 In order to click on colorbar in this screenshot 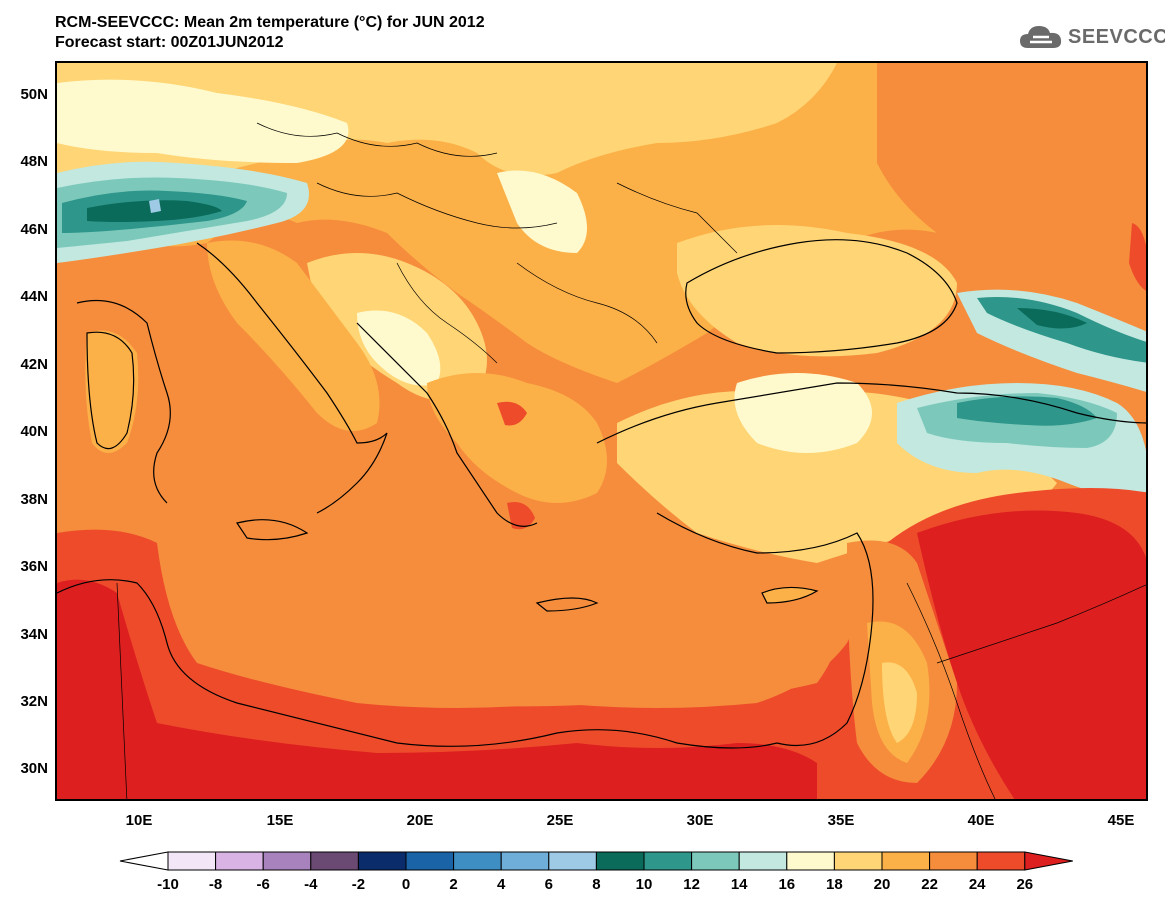, I will do `click(596, 861)`.